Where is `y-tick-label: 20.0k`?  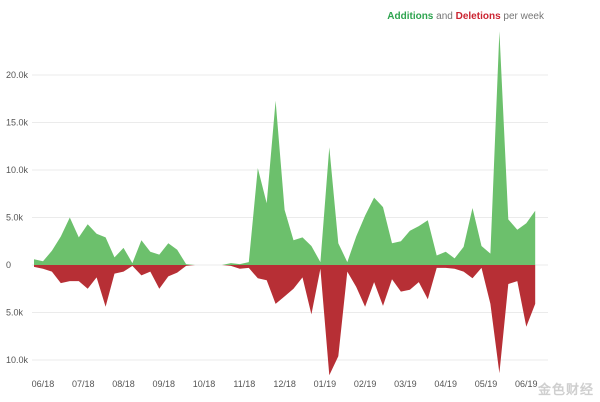
y-tick-label: 20.0k is located at coordinates (17, 75).